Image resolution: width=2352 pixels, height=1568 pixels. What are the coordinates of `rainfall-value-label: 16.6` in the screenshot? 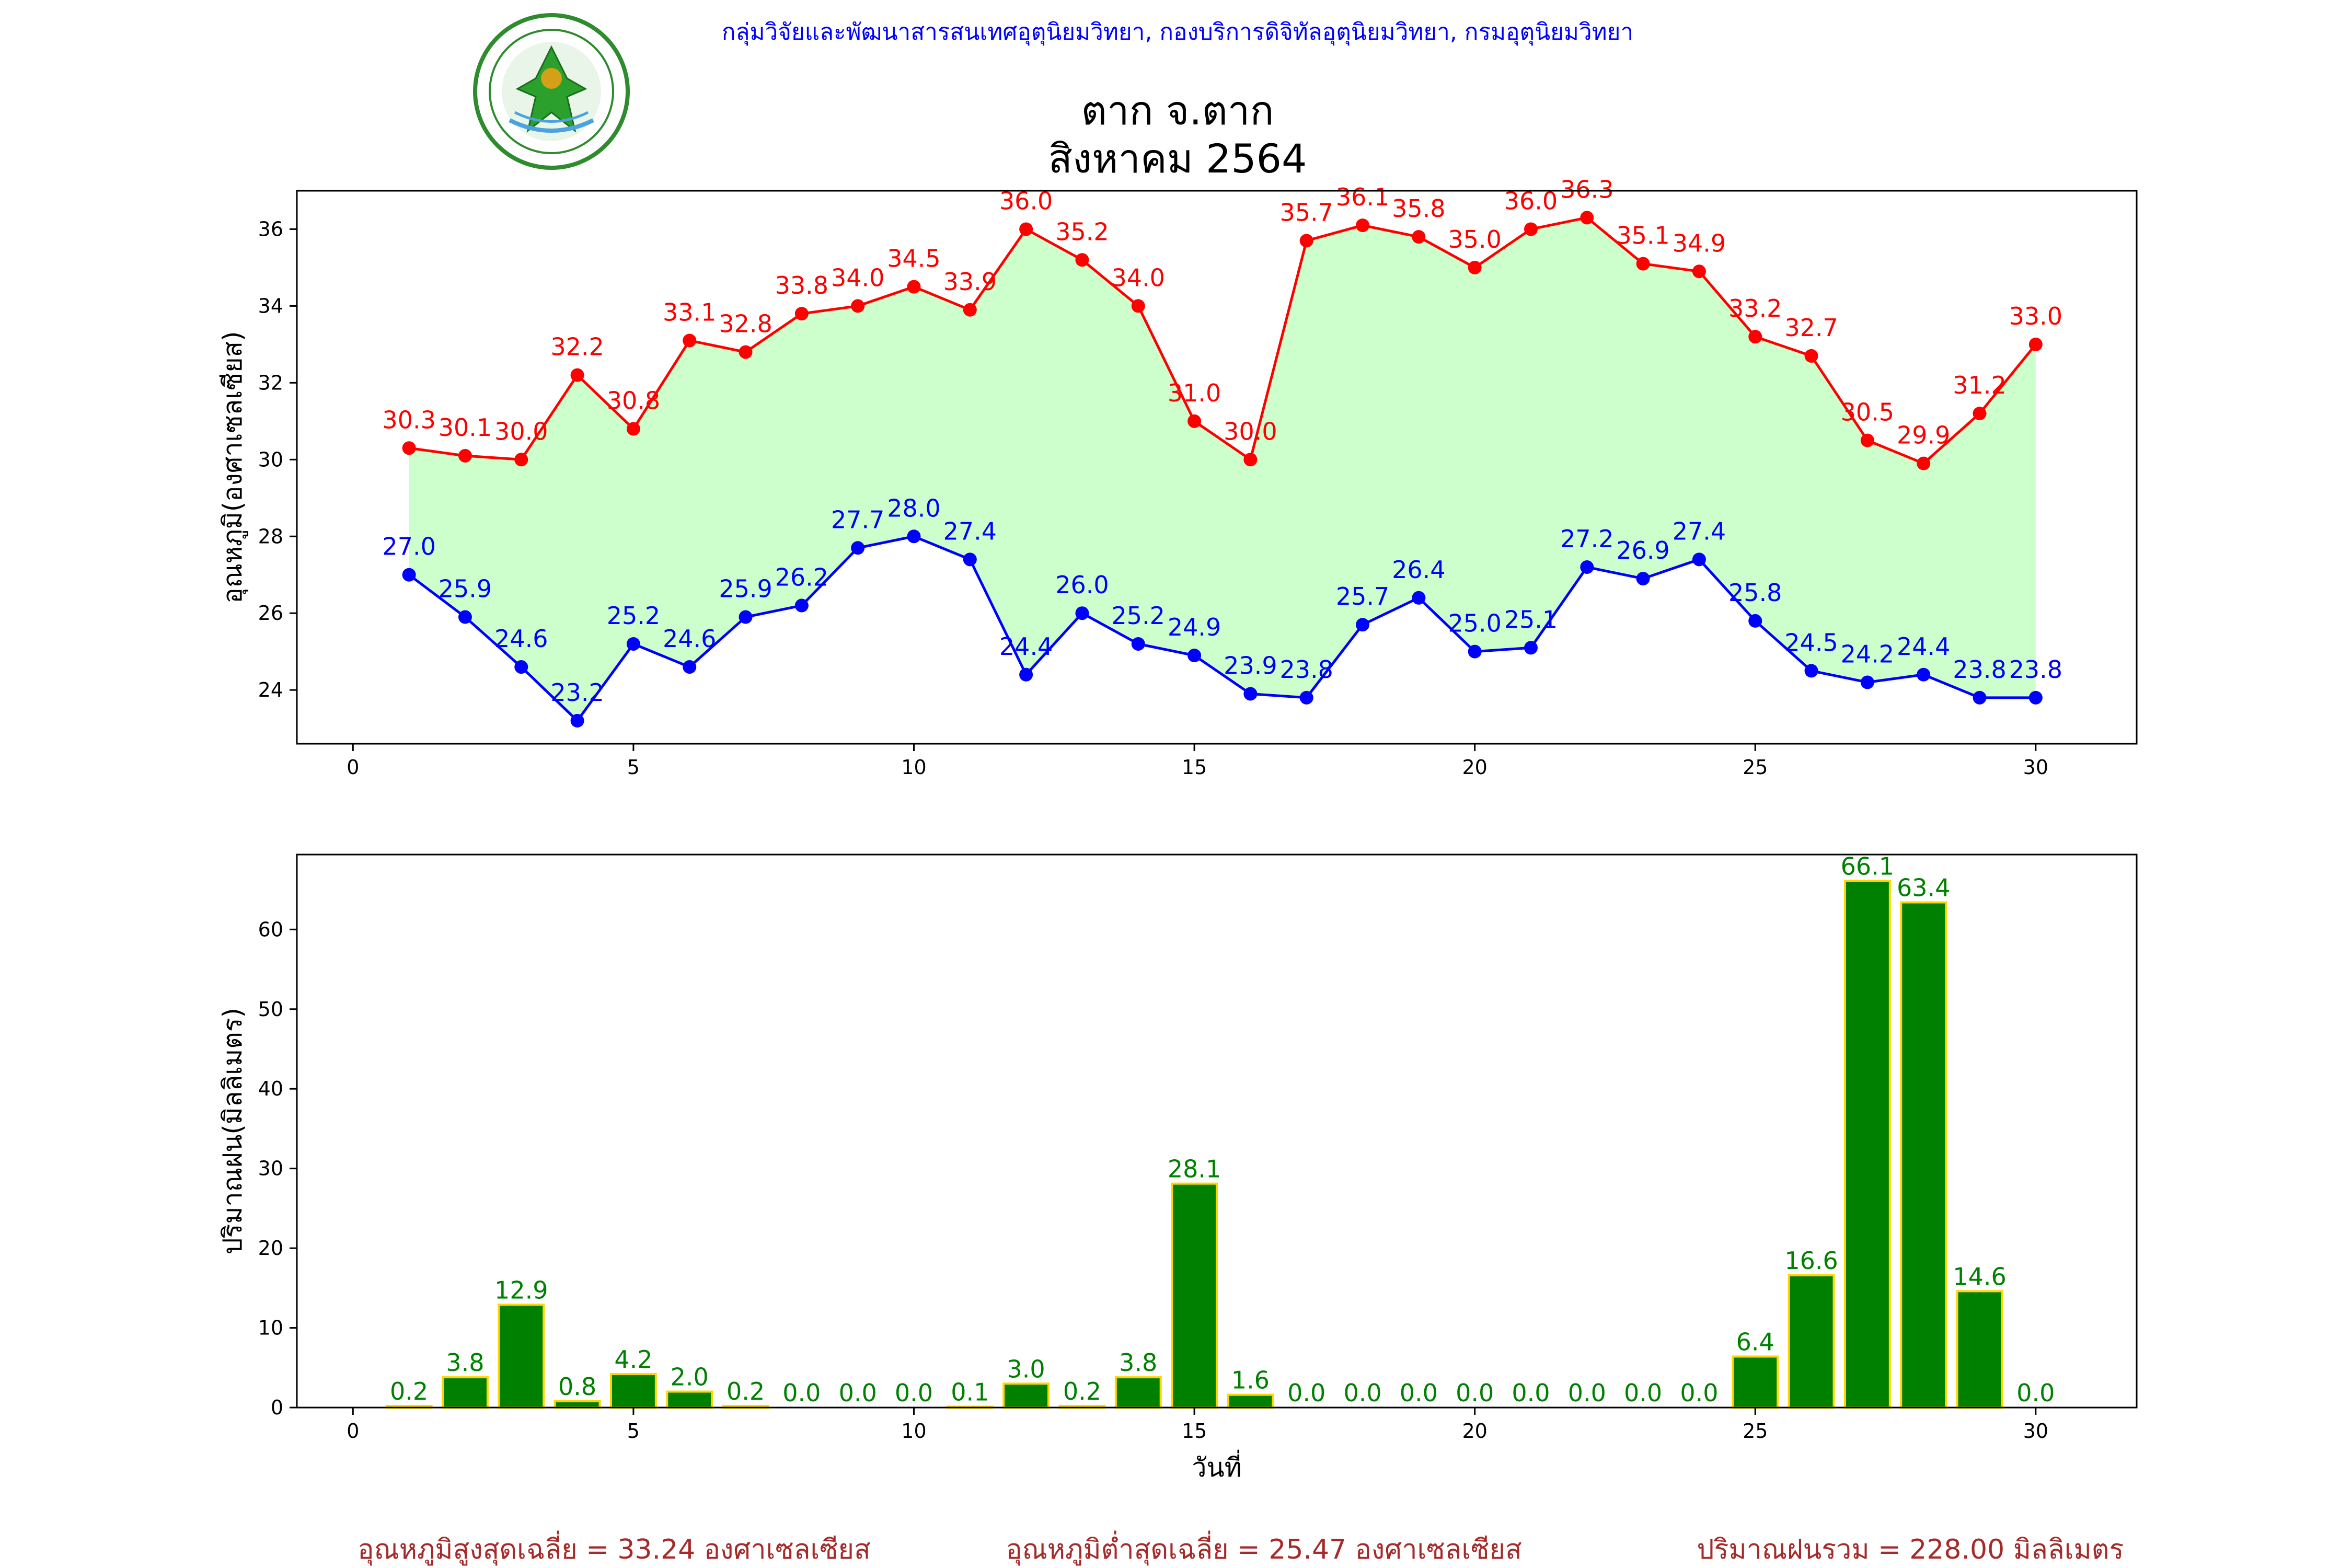 It's located at (1811, 1261).